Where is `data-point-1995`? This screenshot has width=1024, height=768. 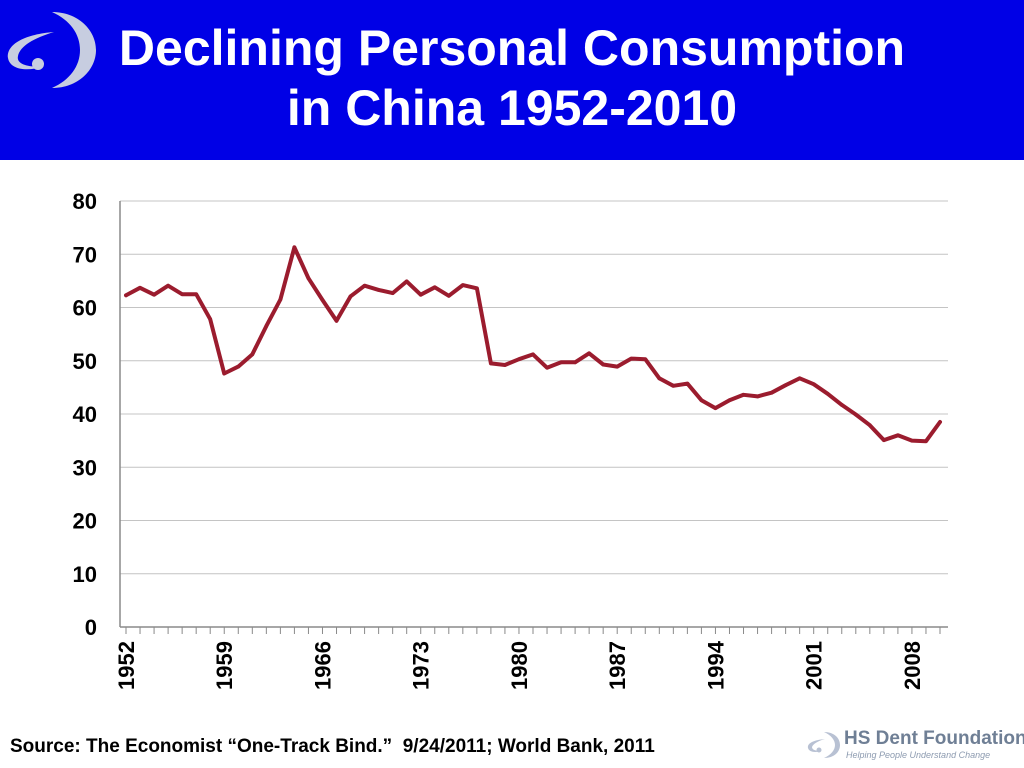
data-point-1995 is located at coordinates (729, 400).